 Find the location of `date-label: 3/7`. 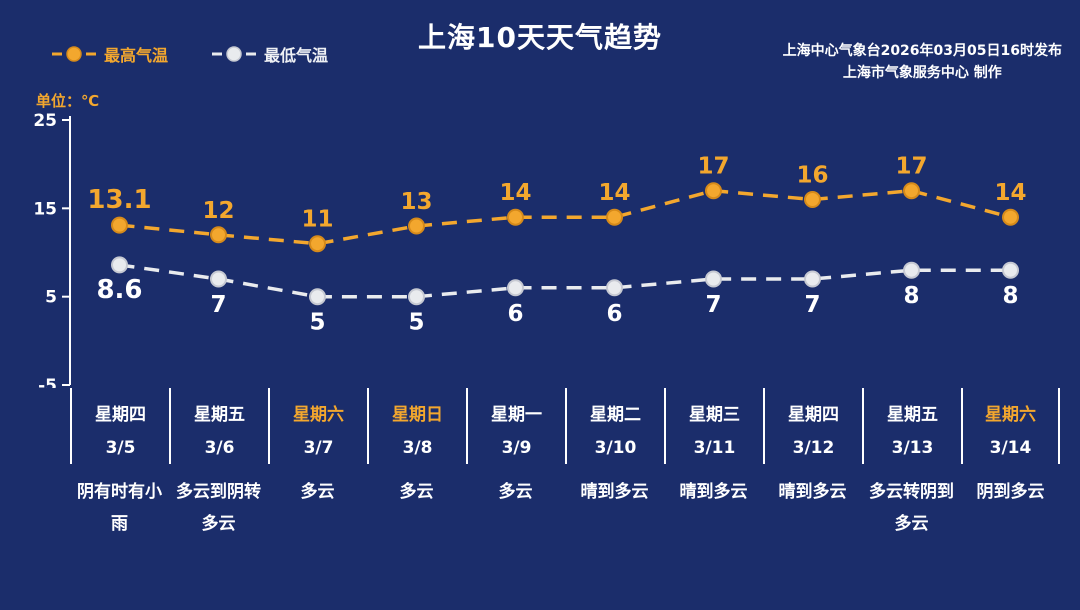

date-label: 3/7 is located at coordinates (318, 447).